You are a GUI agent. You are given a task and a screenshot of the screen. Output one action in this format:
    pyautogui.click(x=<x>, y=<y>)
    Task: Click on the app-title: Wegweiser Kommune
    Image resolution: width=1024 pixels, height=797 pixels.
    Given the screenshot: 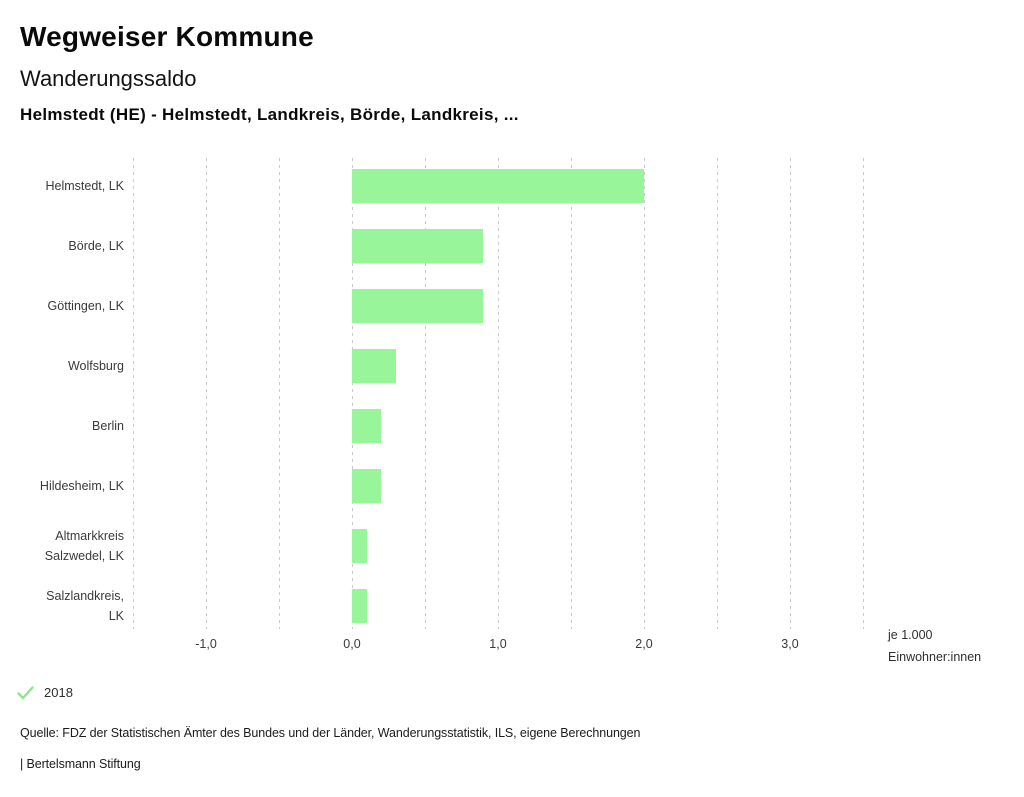 What is the action you would take?
    pyautogui.click(x=167, y=36)
    